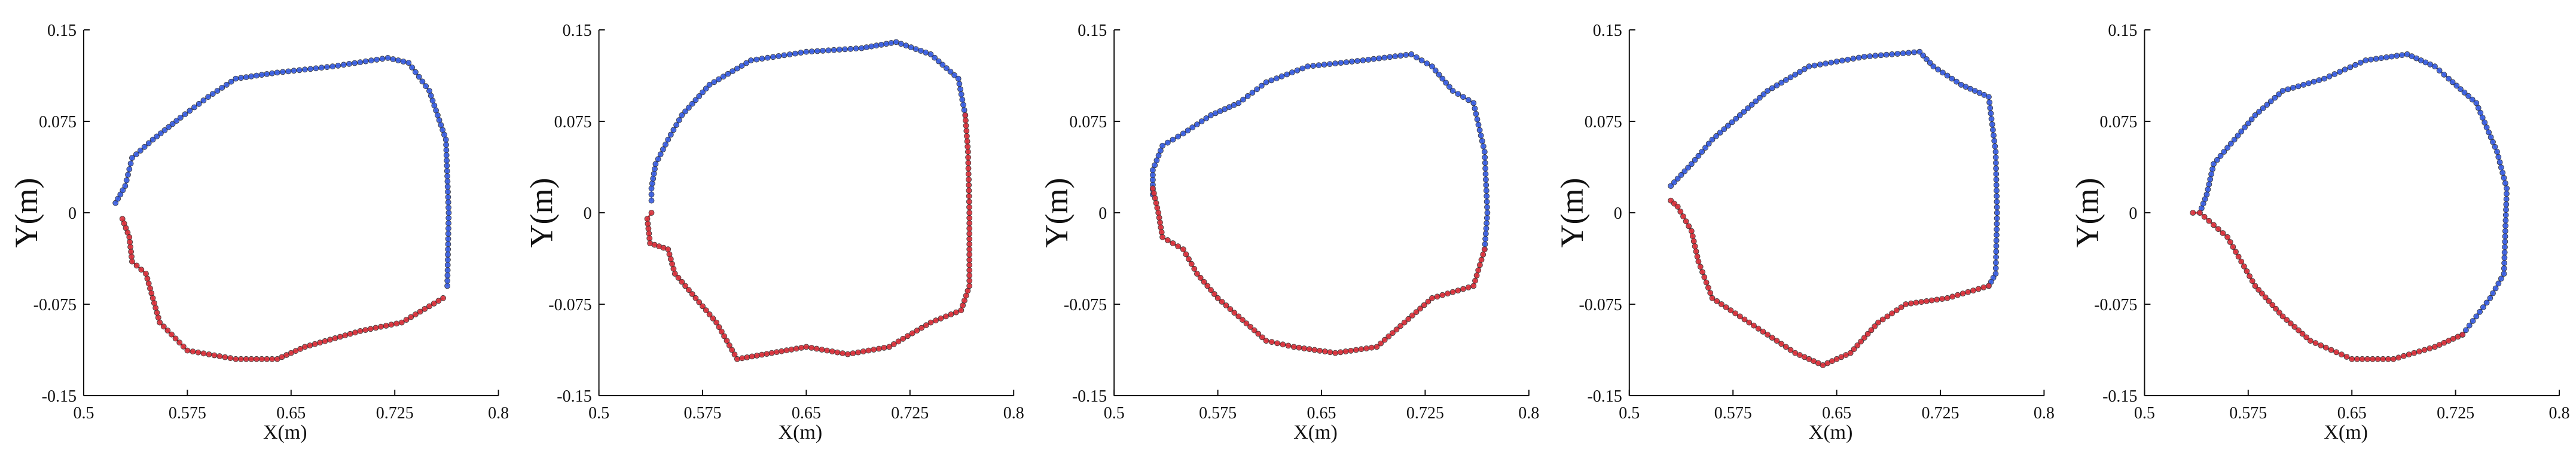 This screenshot has height=459, width=2576. What do you see at coordinates (542, 213) in the screenshot?
I see `y-axis-title: Y(m)` at bounding box center [542, 213].